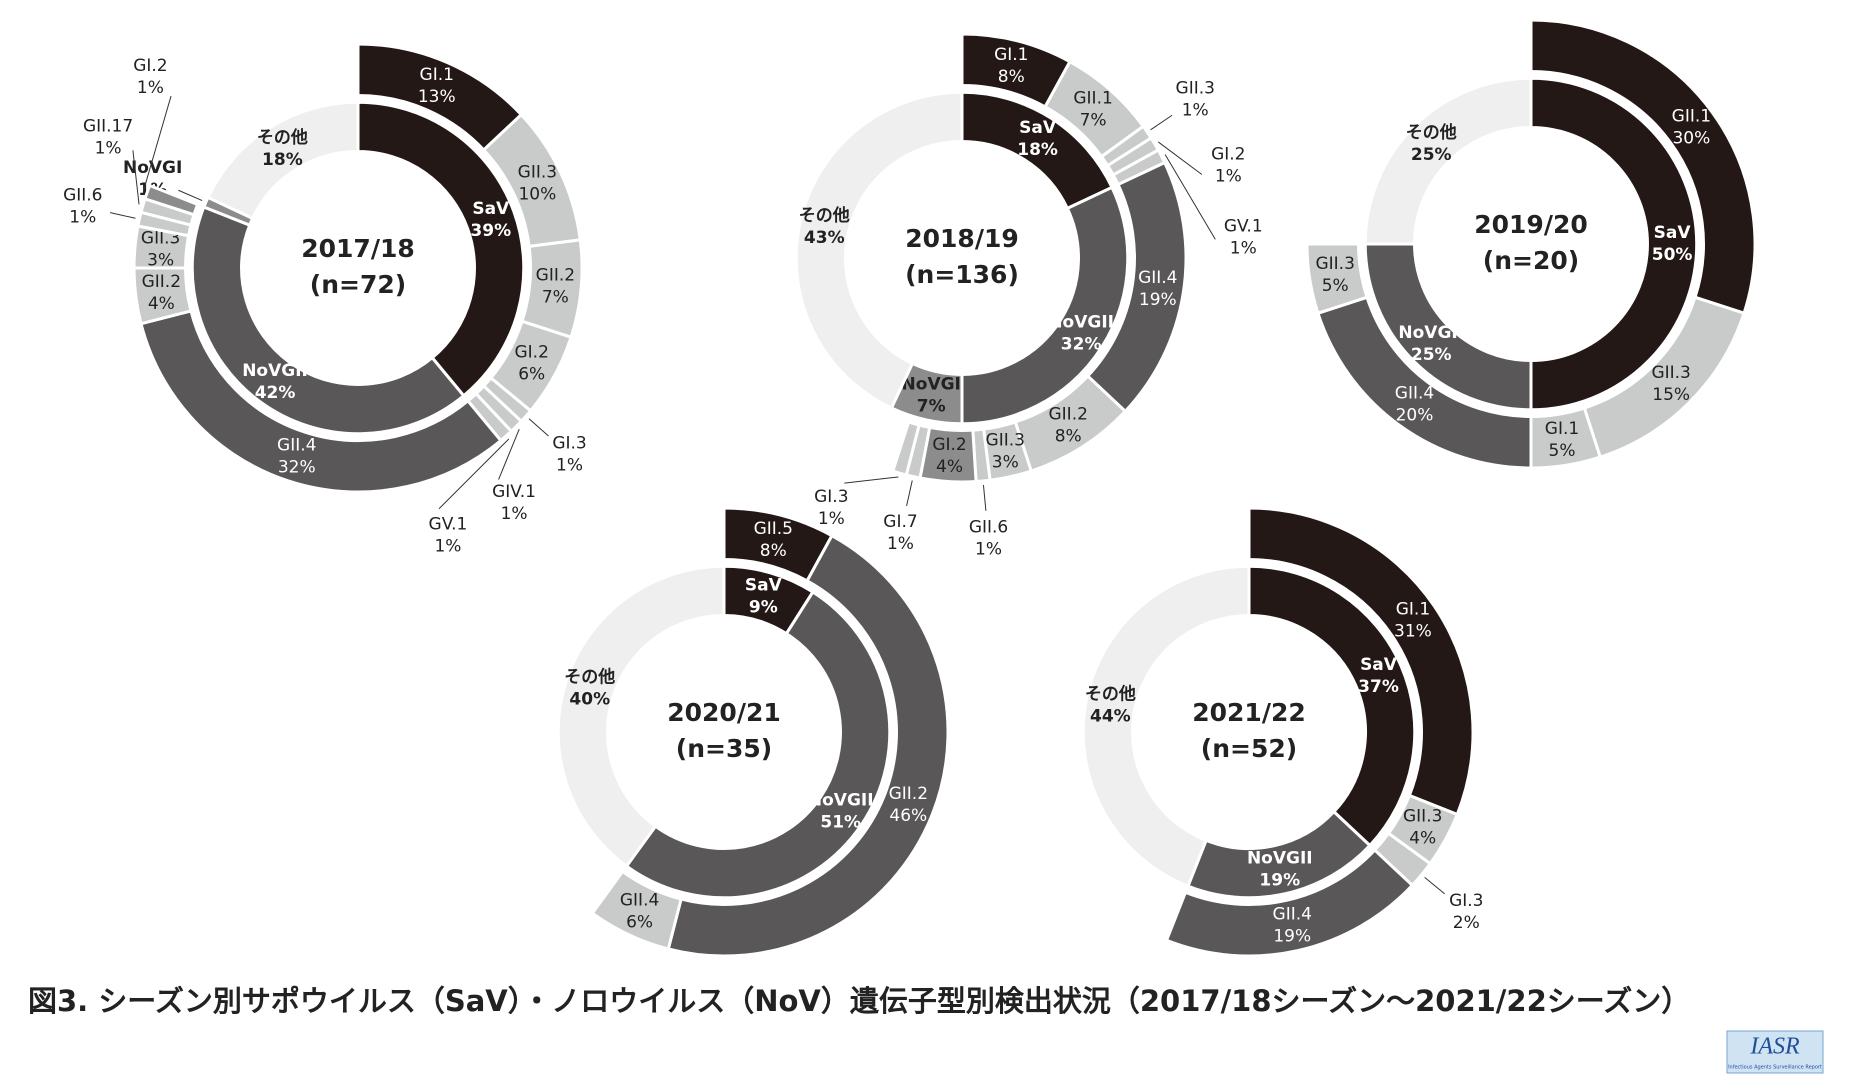 This screenshot has height=1080, width=1852. What do you see at coordinates (1531, 260) in the screenshot?
I see `chart-subtitle: (n=20)` at bounding box center [1531, 260].